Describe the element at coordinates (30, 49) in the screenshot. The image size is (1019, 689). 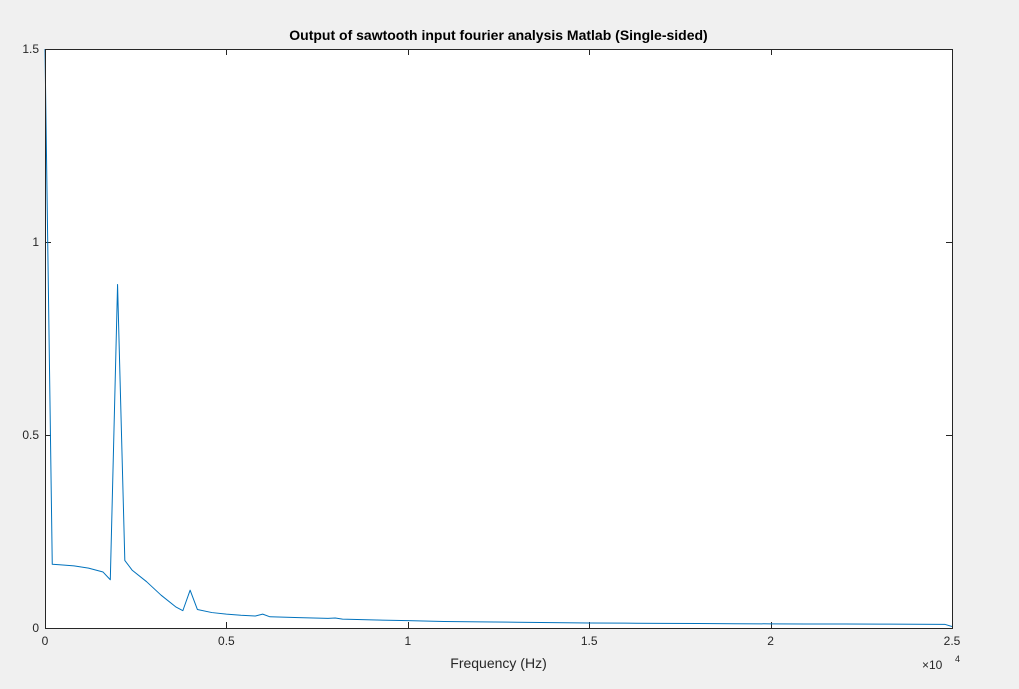
I see `y-tick-label: 1.5` at that location.